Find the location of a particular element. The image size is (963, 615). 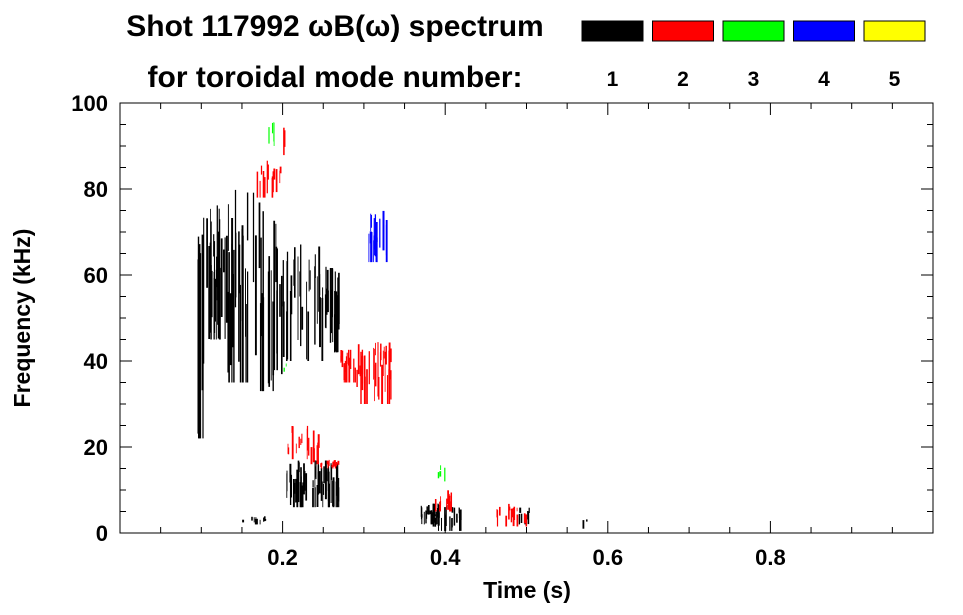

legend-label-4: 4 is located at coordinates (824, 79).